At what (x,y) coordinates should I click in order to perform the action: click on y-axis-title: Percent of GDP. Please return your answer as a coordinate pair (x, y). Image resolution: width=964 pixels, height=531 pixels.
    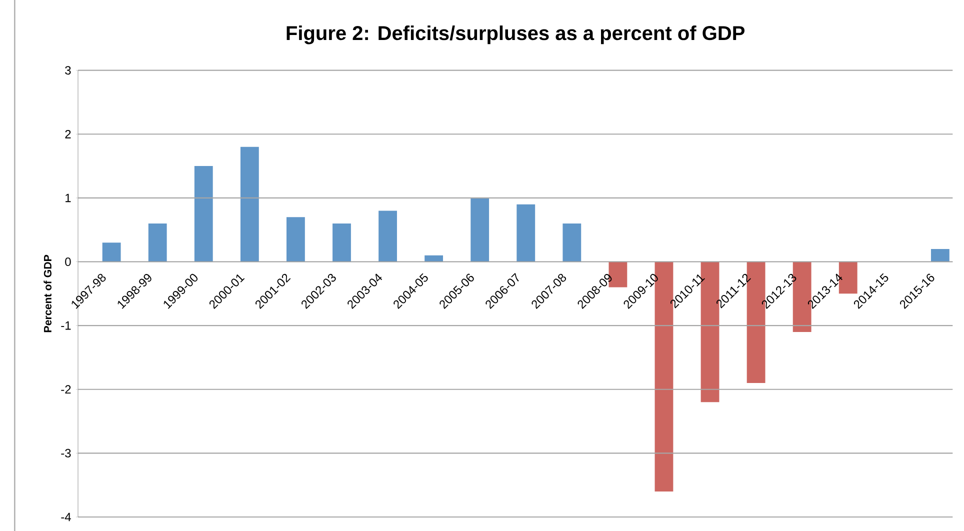
    Looking at the image, I should click on (48, 293).